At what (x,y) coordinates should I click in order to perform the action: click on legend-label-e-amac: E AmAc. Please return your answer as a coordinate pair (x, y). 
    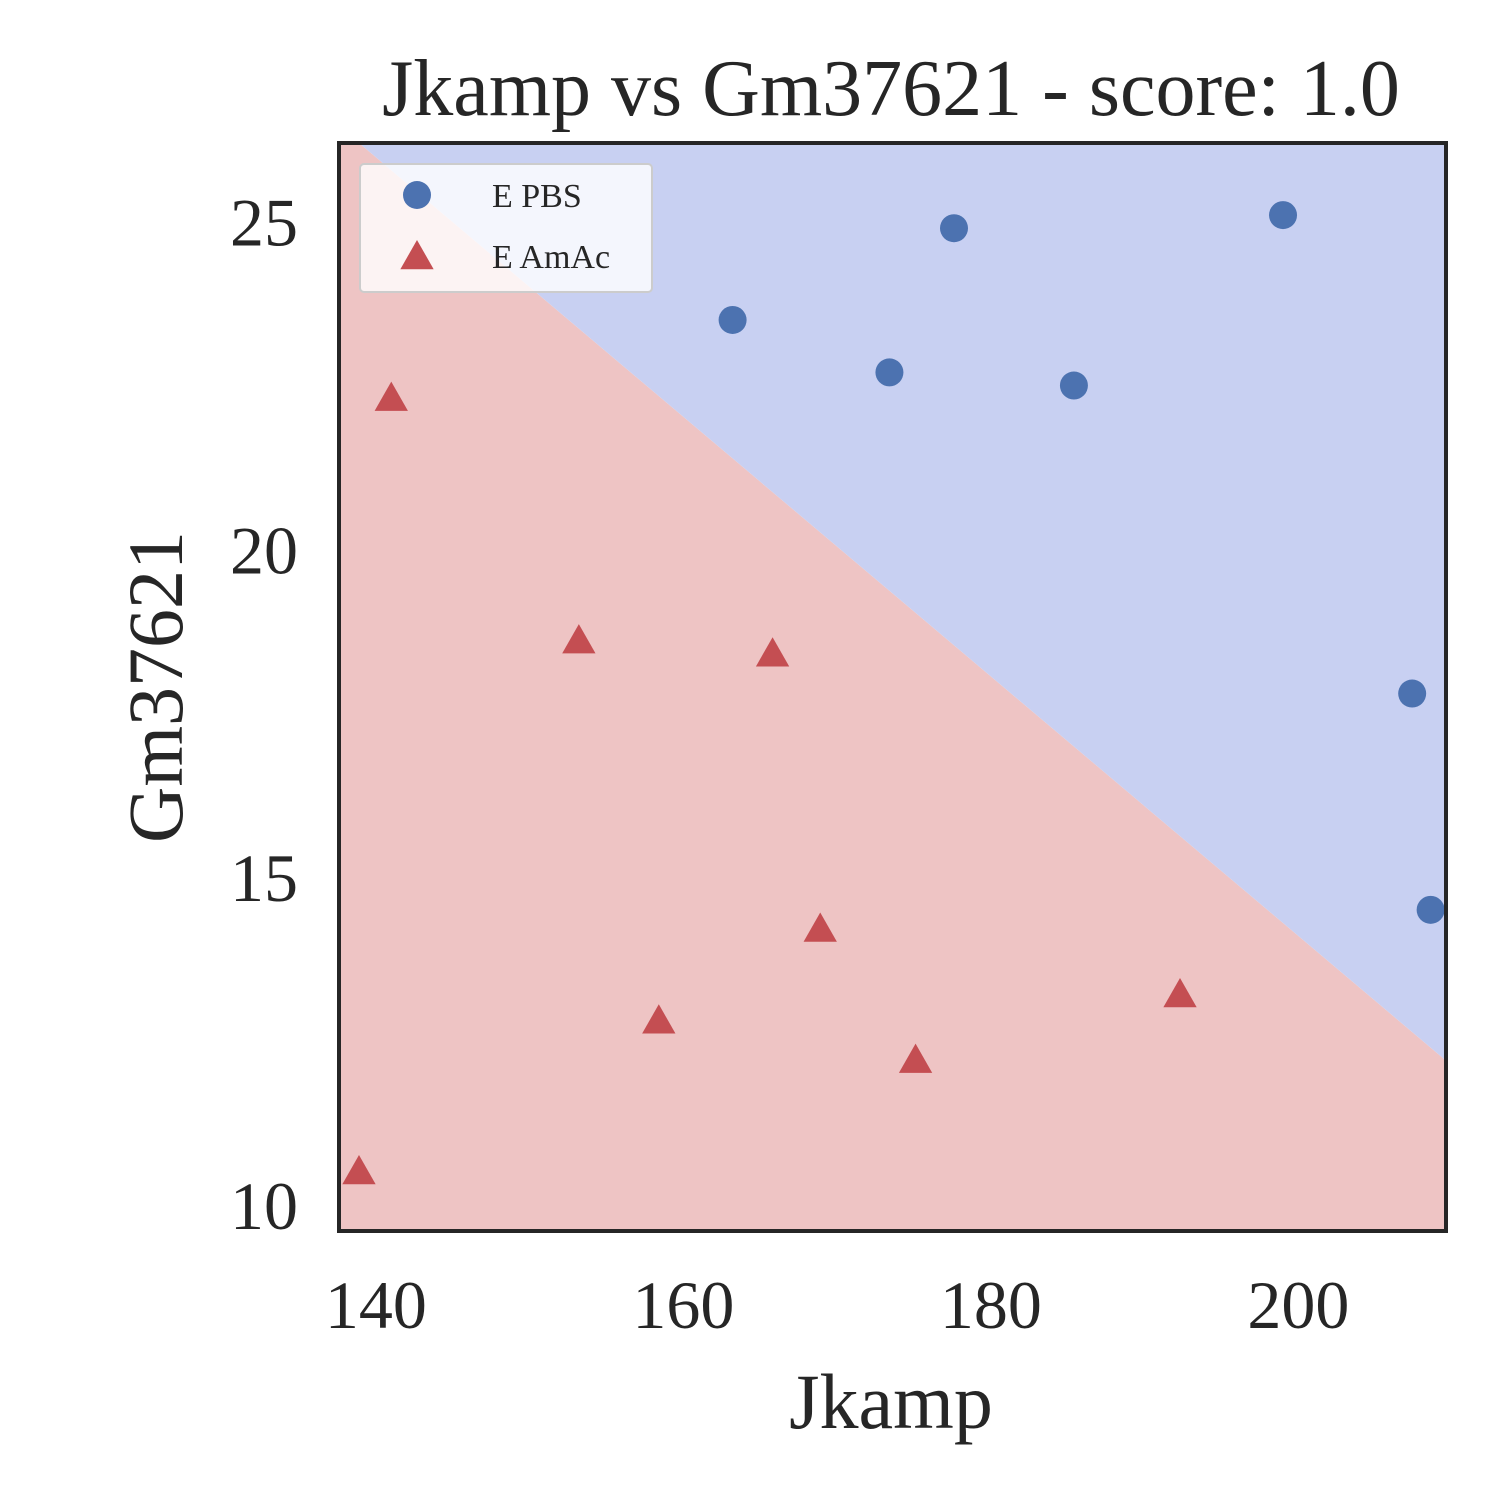
    Looking at the image, I should click on (551, 257).